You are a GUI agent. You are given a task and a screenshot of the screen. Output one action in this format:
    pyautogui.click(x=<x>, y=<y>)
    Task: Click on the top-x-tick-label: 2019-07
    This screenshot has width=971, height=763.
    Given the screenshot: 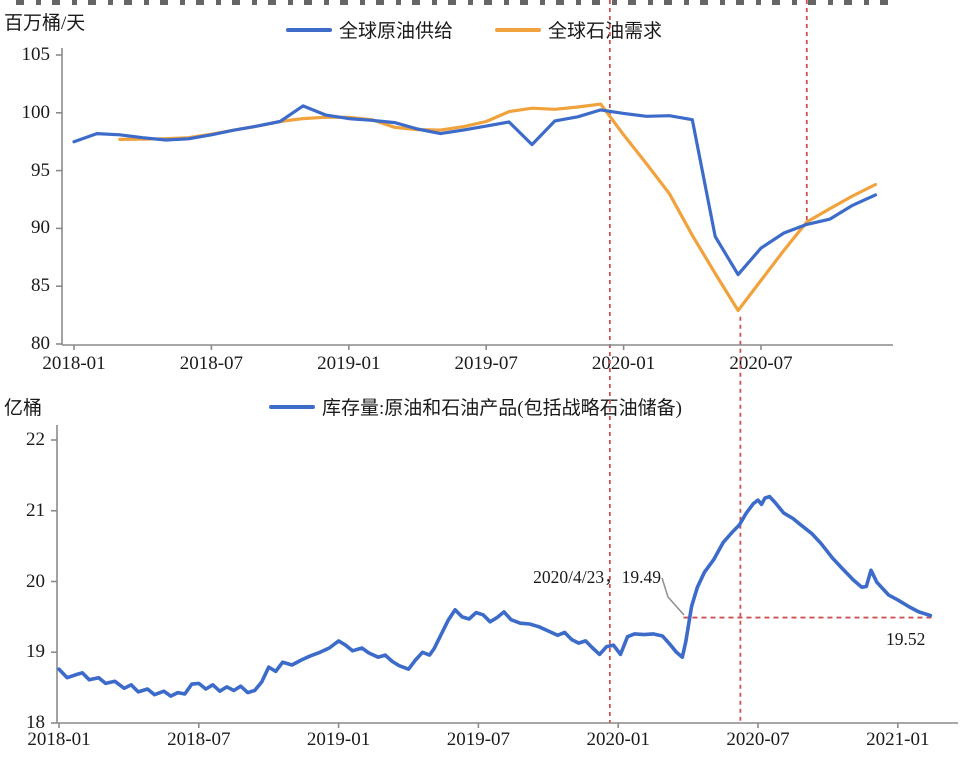 What is the action you would take?
    pyautogui.click(x=486, y=363)
    